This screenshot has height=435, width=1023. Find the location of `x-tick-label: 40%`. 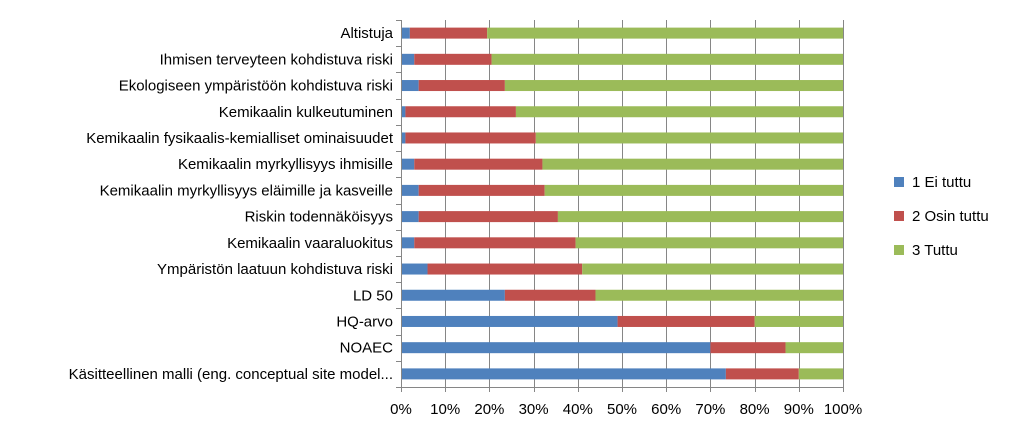

x-tick-label: 40% is located at coordinates (578, 409).